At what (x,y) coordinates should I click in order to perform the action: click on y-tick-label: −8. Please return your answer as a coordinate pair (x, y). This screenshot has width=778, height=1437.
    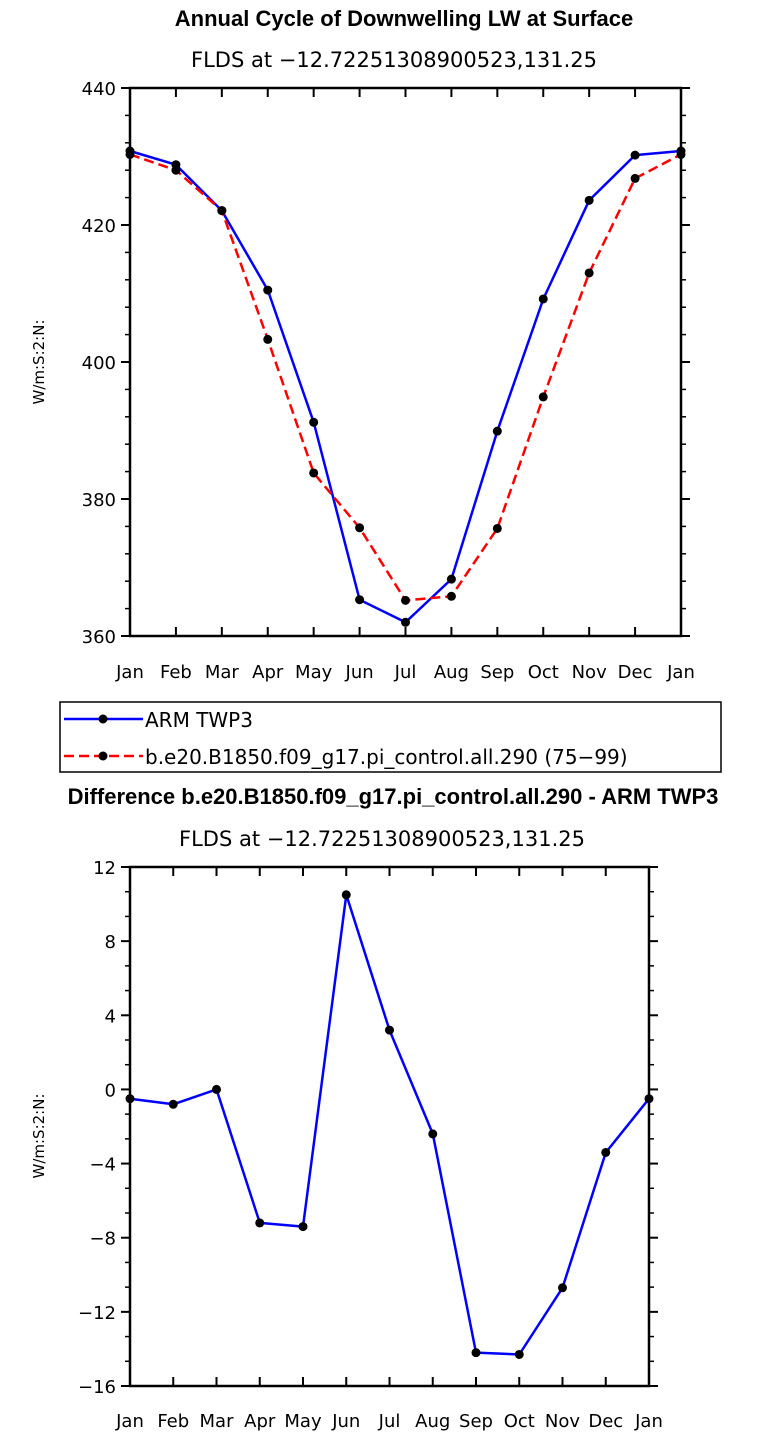
    Looking at the image, I should click on (102, 1239).